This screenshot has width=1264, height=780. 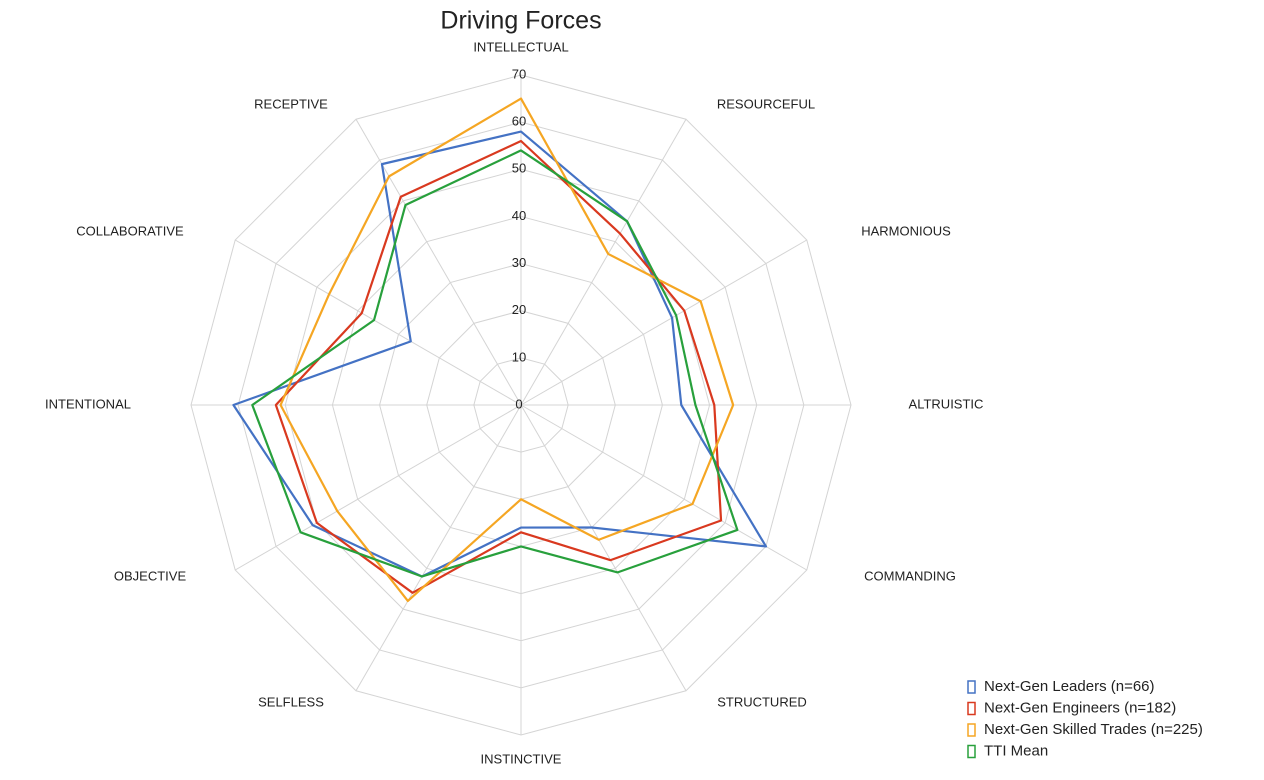 What do you see at coordinates (519, 309) in the screenshot?
I see `r-tick-label: 20` at bounding box center [519, 309].